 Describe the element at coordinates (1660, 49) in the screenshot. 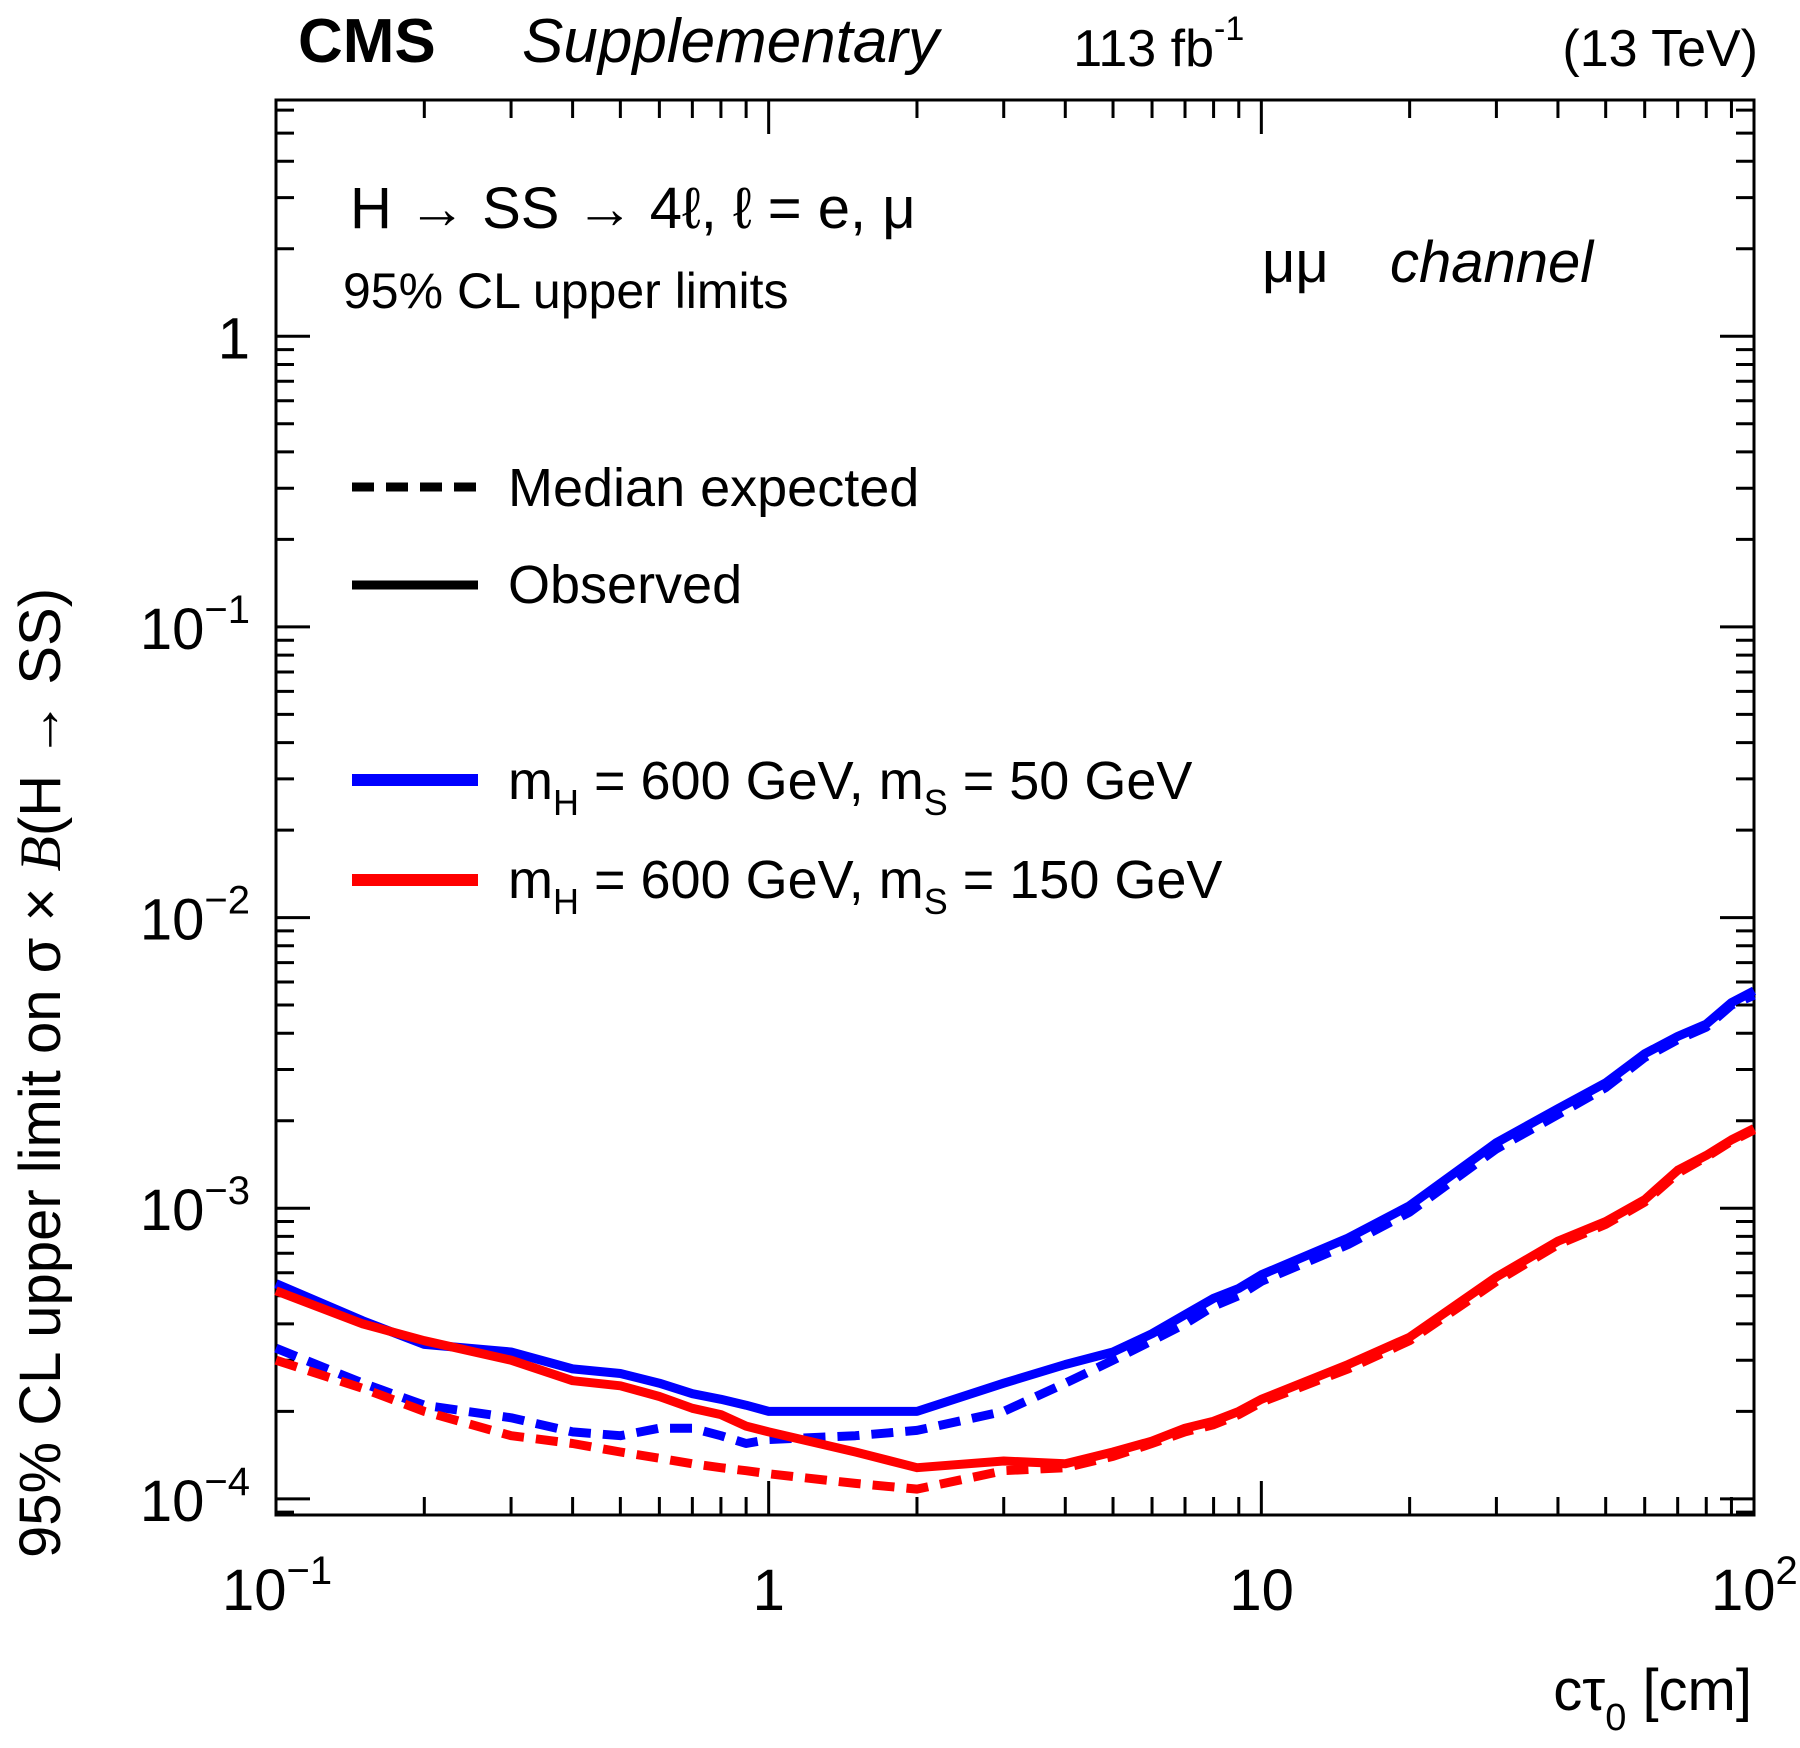

I see `svg-text: (13 TeV)` at that location.